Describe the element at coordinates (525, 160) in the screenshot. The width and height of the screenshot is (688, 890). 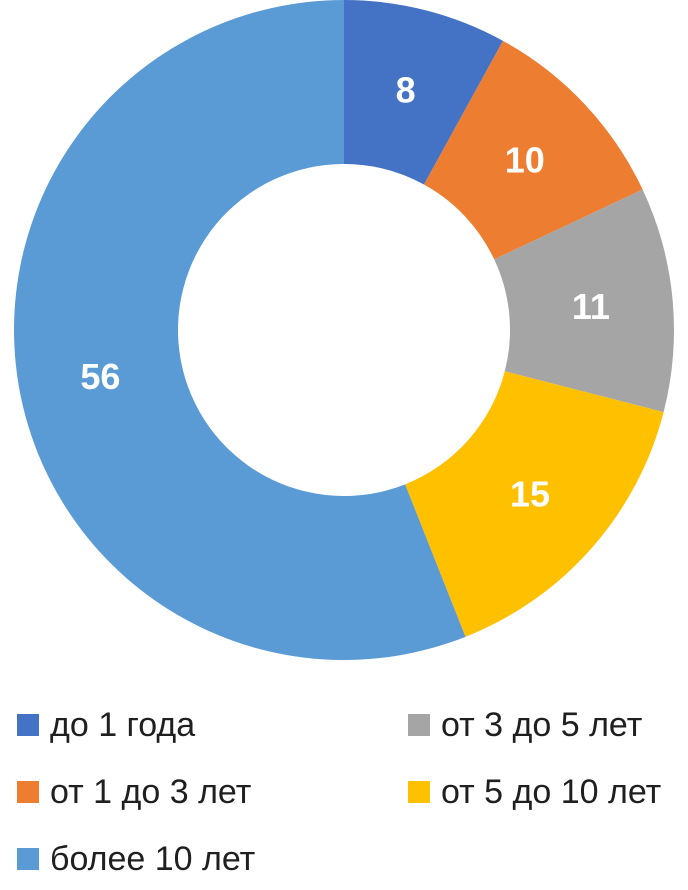
I see `segment-value-label: 10` at that location.